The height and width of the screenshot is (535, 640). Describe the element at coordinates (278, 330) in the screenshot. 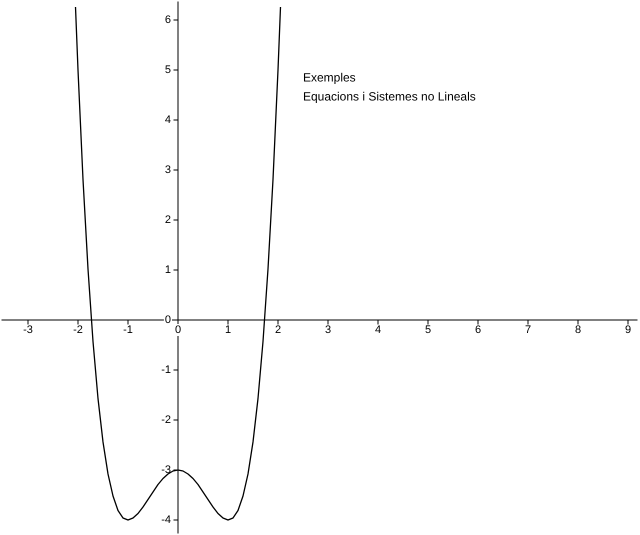

I see `x-tick-label: 2` at that location.